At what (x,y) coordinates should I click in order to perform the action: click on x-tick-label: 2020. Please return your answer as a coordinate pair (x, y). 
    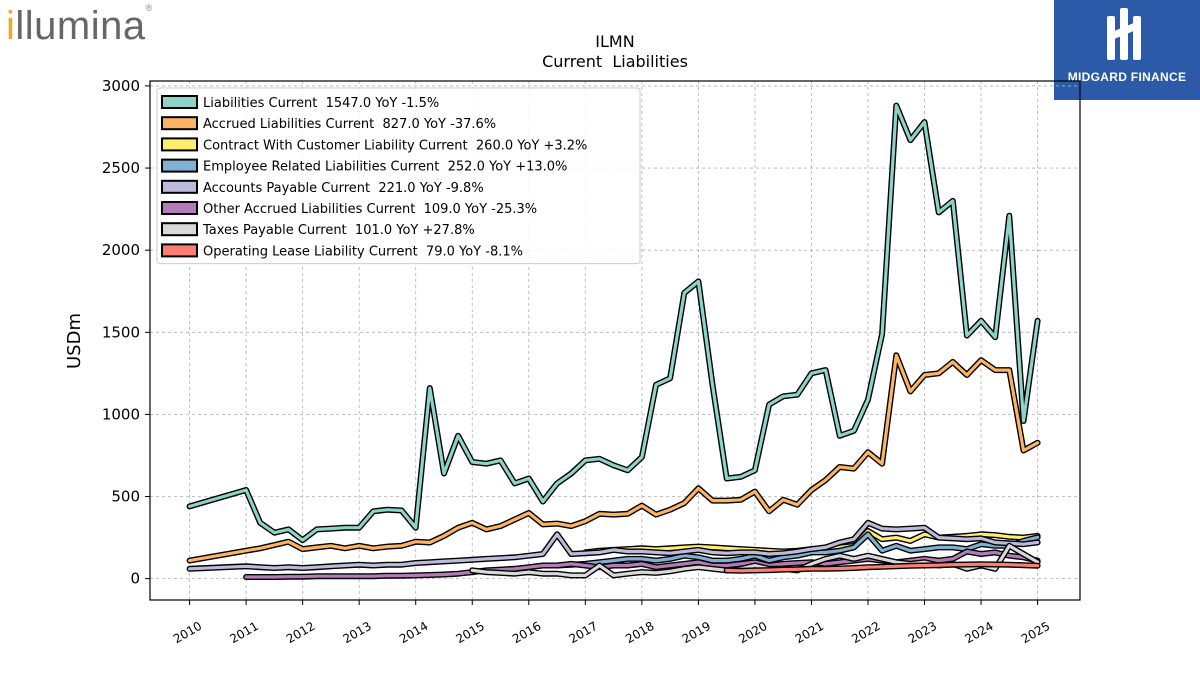
    Looking at the image, I should click on (752, 632).